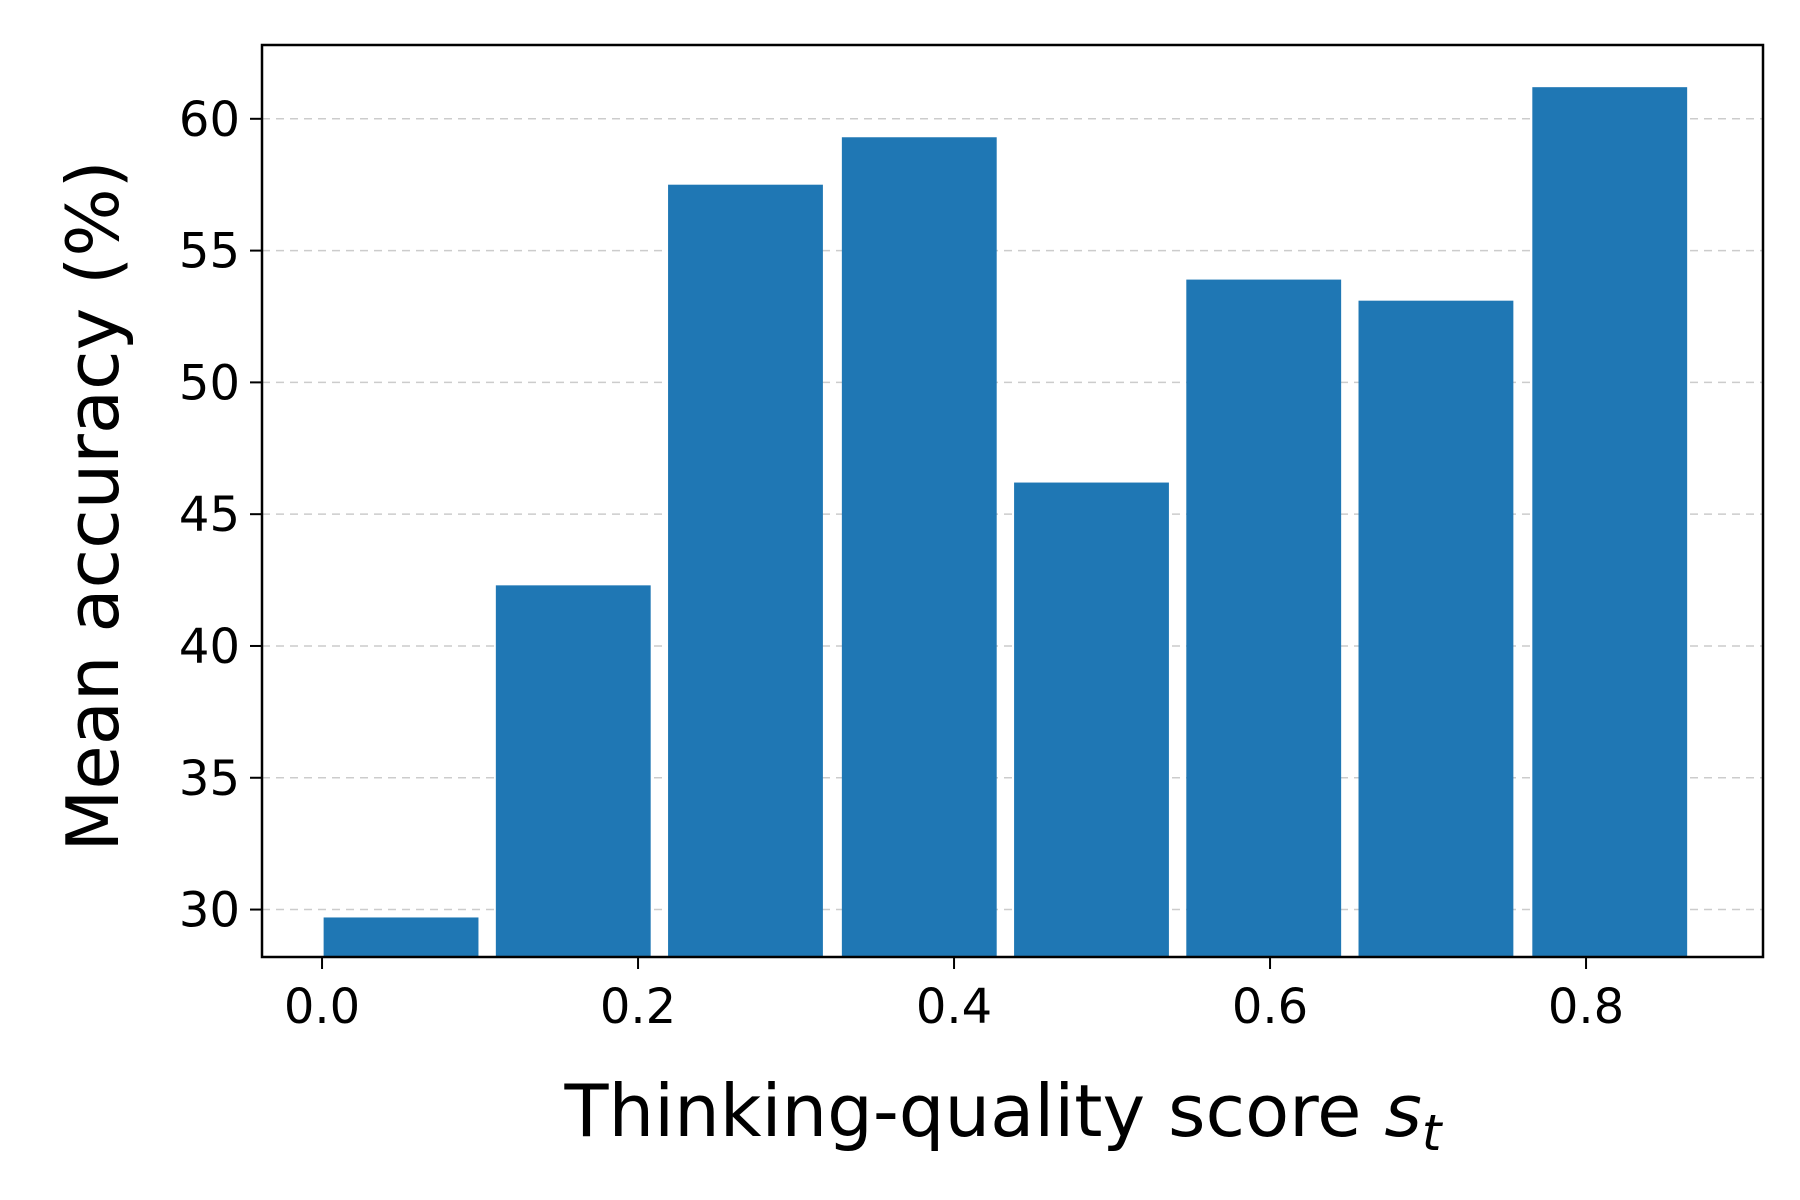  What do you see at coordinates (209, 911) in the screenshot?
I see `y-tick-label: 30` at bounding box center [209, 911].